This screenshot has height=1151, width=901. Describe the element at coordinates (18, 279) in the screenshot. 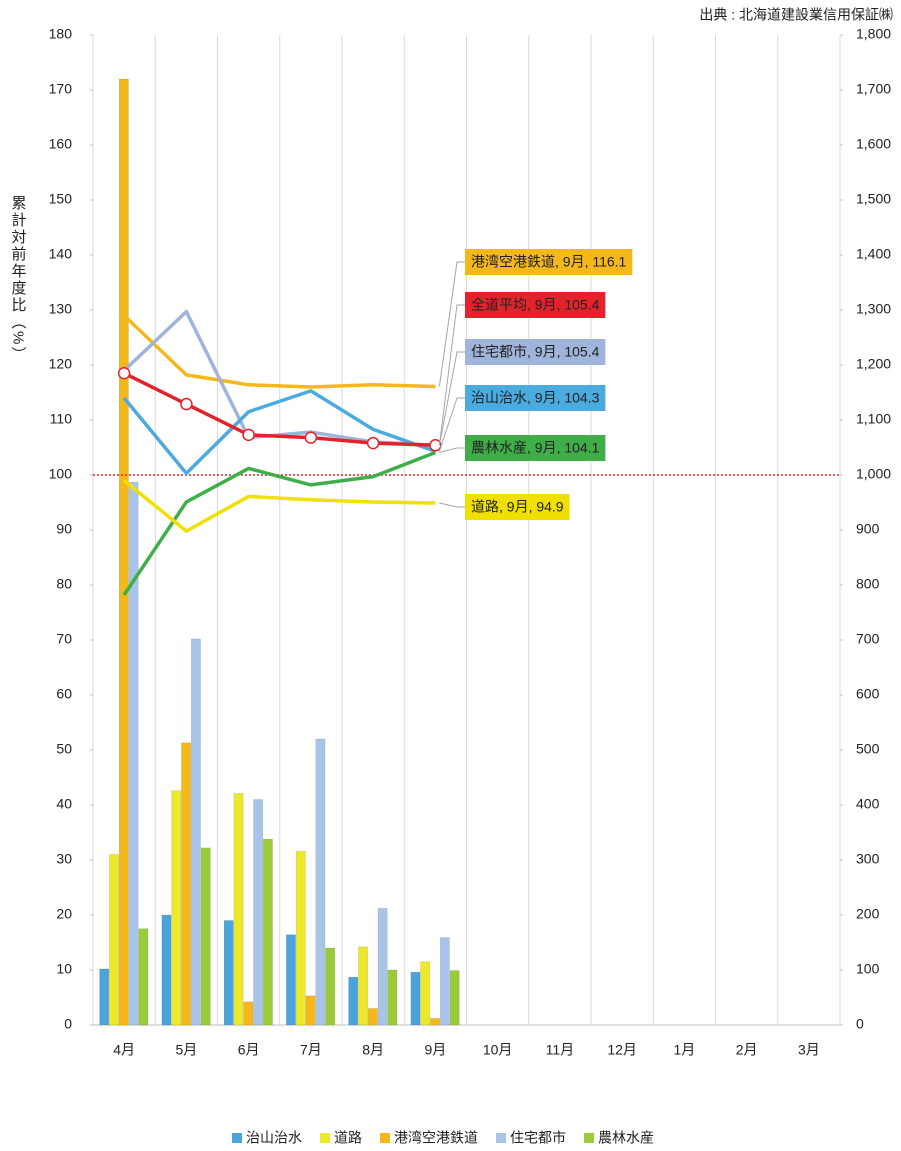

I see `y-axis-label: 累計対前年度比（%）` at that location.